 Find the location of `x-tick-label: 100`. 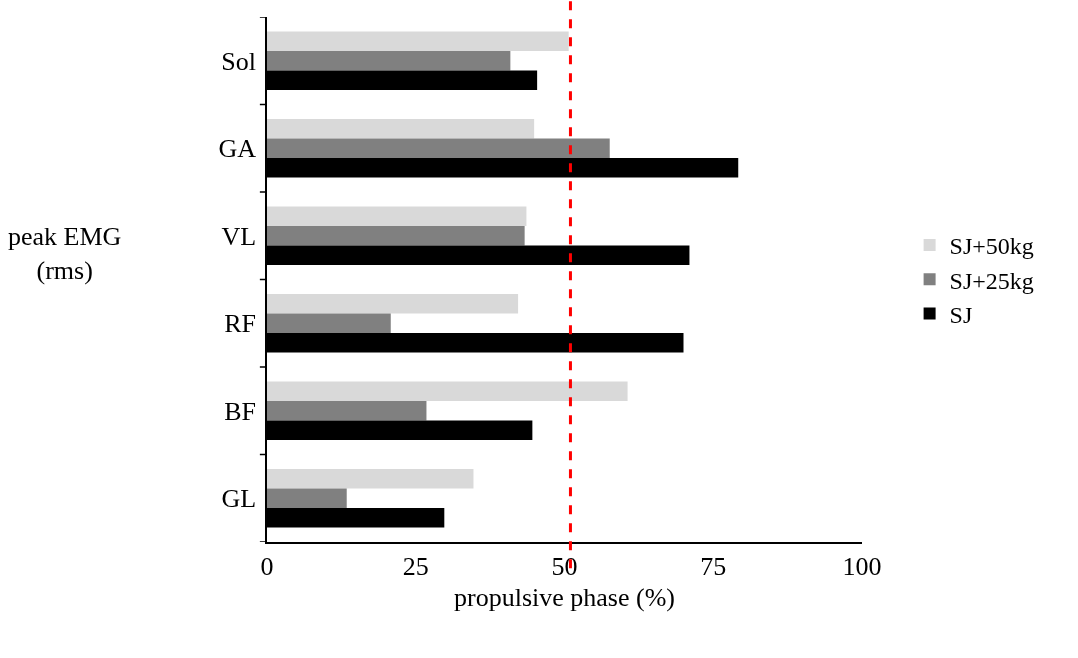

x-tick-label: 100 is located at coordinates (862, 566).